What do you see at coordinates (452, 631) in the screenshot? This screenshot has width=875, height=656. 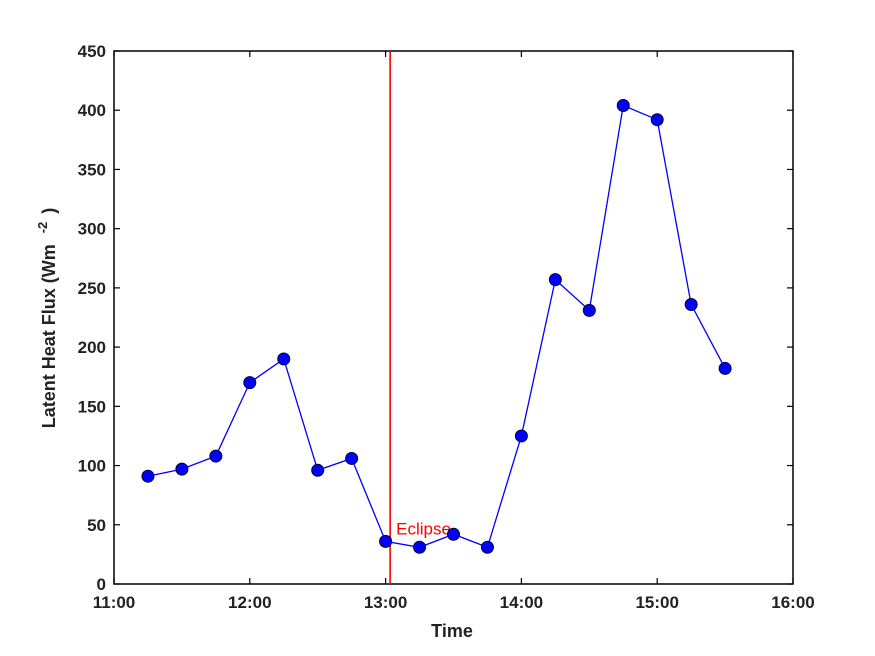 I see `x-axis-title: Time` at bounding box center [452, 631].